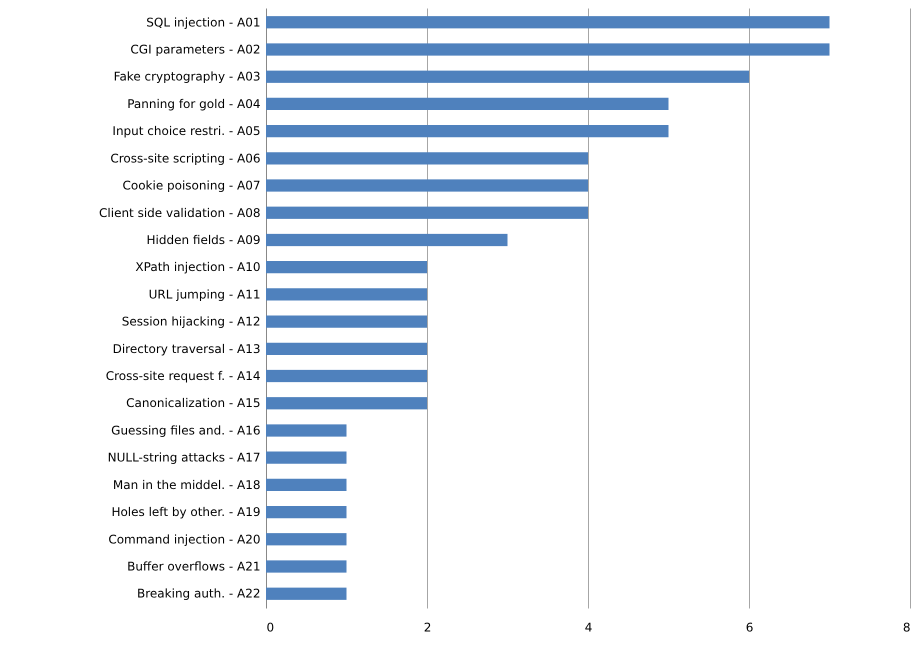 This screenshot has width=920, height=655. I want to click on y-tick-label: Canonicalization - A15, so click(193, 403).